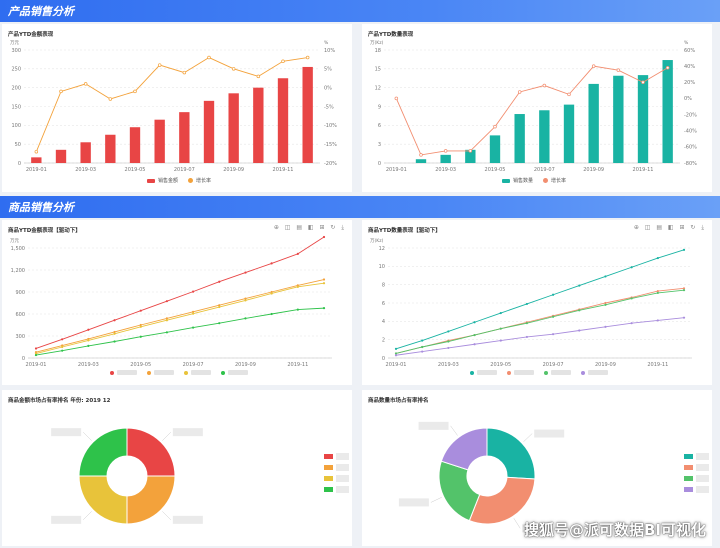 The width and height of the screenshot is (720, 548). Describe the element at coordinates (140, 365) in the screenshot. I see `x-tick-label: 2019-05` at that location.